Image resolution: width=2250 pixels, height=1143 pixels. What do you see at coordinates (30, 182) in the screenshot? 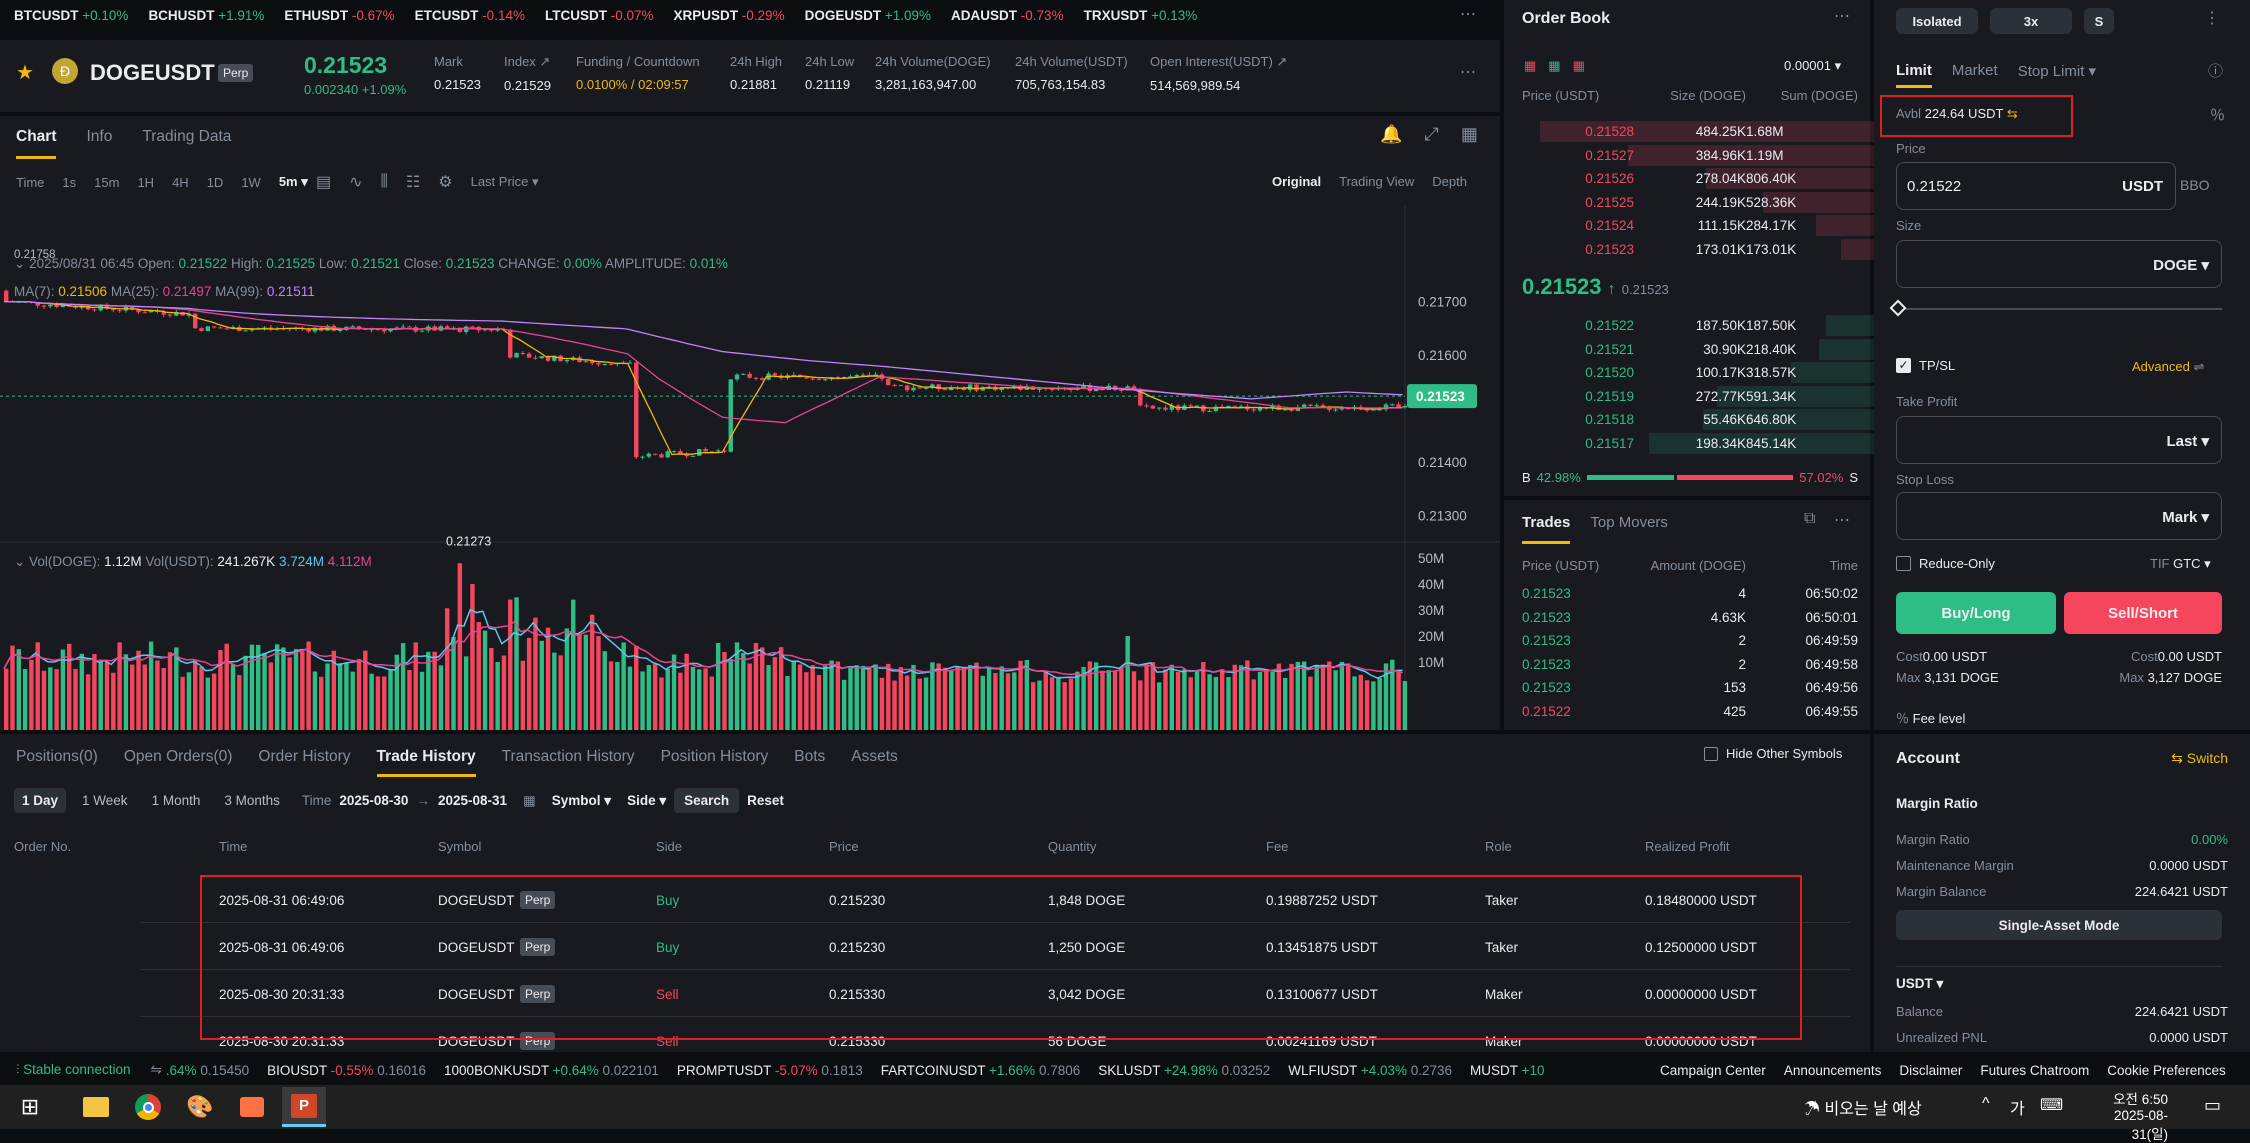
I see `interval-0: Time` at bounding box center [30, 182].